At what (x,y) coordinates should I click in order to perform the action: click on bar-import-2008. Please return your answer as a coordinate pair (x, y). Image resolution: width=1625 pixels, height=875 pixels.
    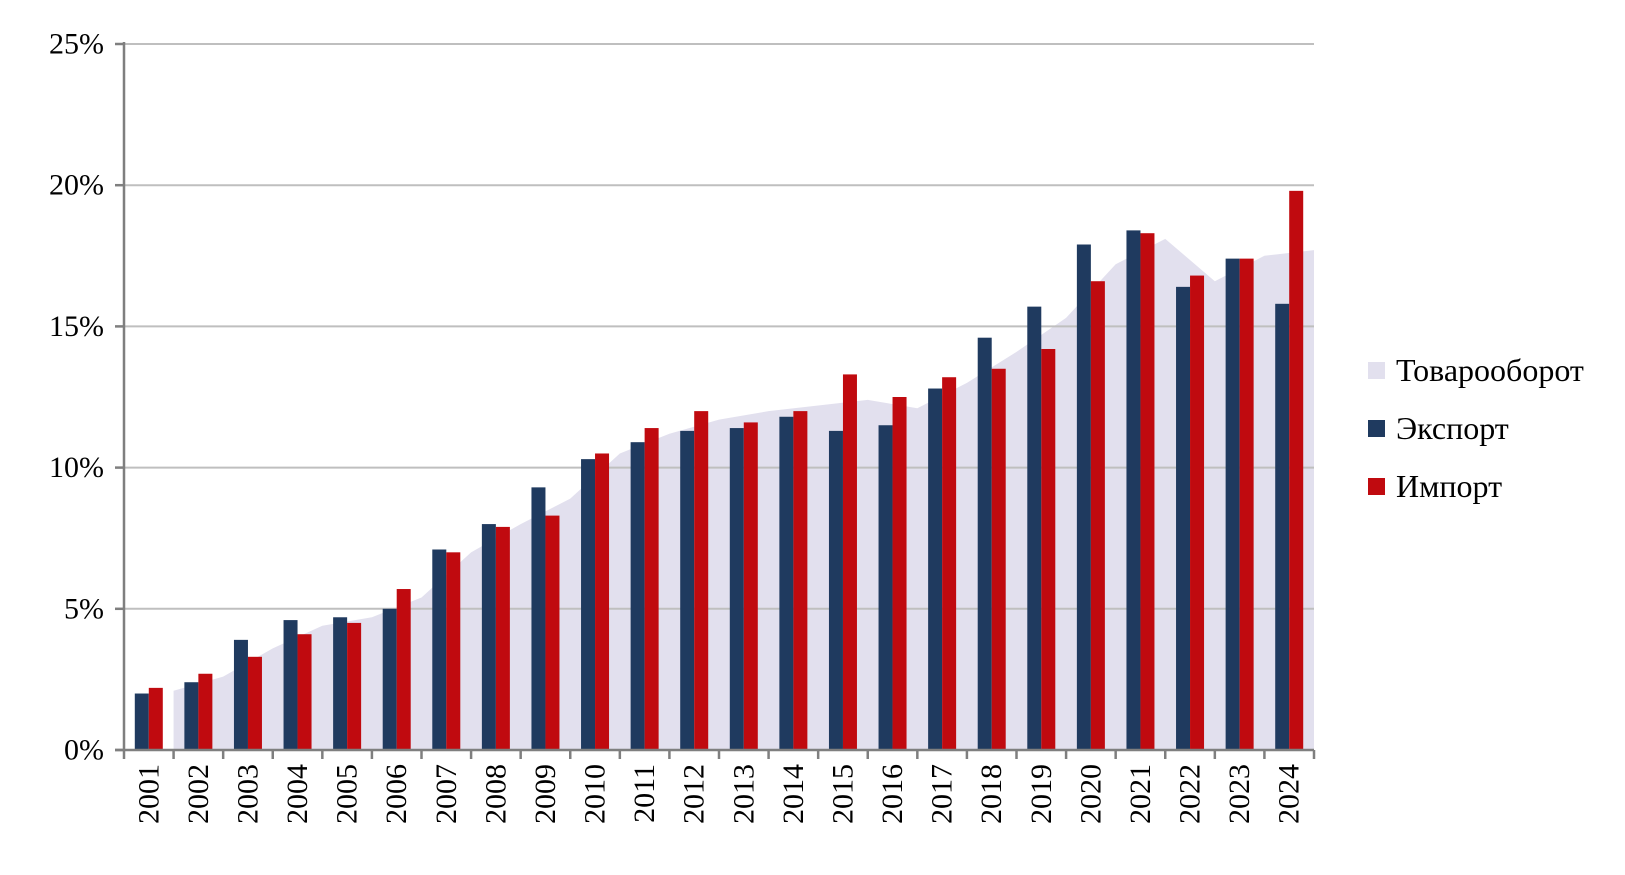
    Looking at the image, I should click on (502, 638).